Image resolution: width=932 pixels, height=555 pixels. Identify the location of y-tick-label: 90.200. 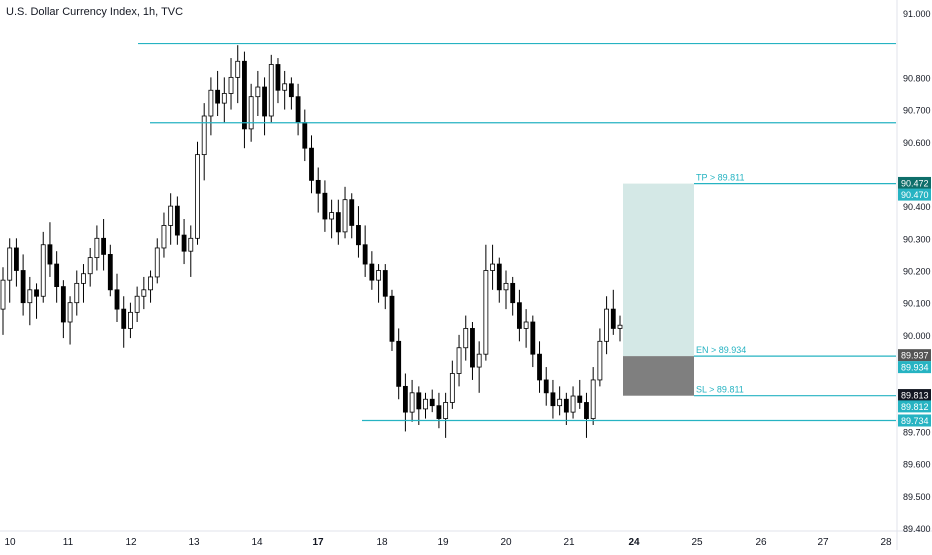
(917, 272).